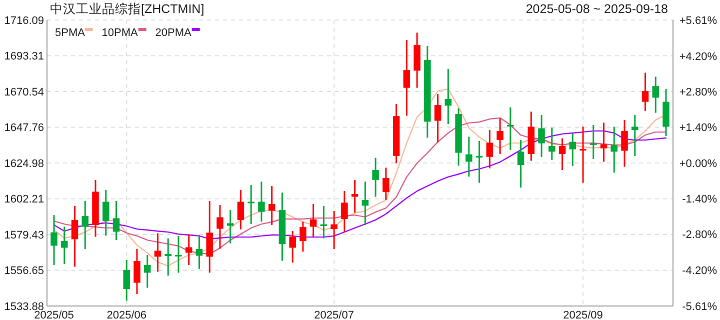  What do you see at coordinates (698, 128) in the screenshot?
I see `y2-tick-label: +1.40%` at bounding box center [698, 128].